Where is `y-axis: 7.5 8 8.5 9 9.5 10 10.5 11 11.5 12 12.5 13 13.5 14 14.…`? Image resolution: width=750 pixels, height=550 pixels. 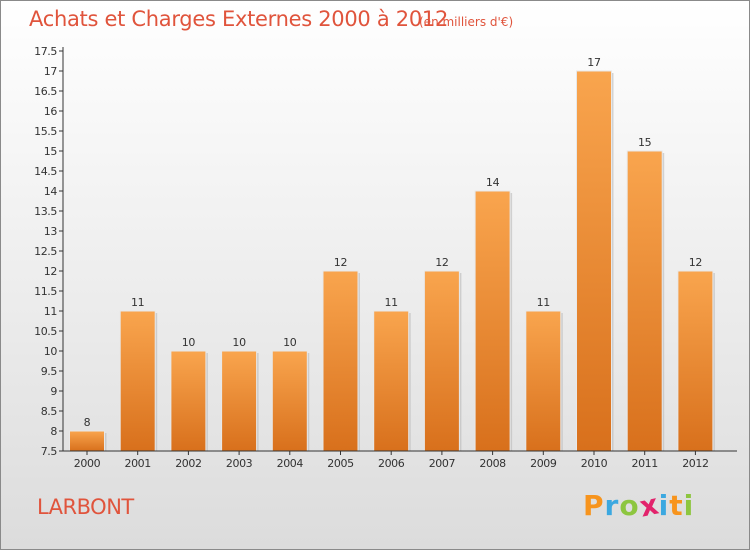 y-axis: 7.5 8 8.5 9 9.5 10 10.5 11 11.5 12 12.5 13 13.5 14 14.… is located at coordinates (49, 251).